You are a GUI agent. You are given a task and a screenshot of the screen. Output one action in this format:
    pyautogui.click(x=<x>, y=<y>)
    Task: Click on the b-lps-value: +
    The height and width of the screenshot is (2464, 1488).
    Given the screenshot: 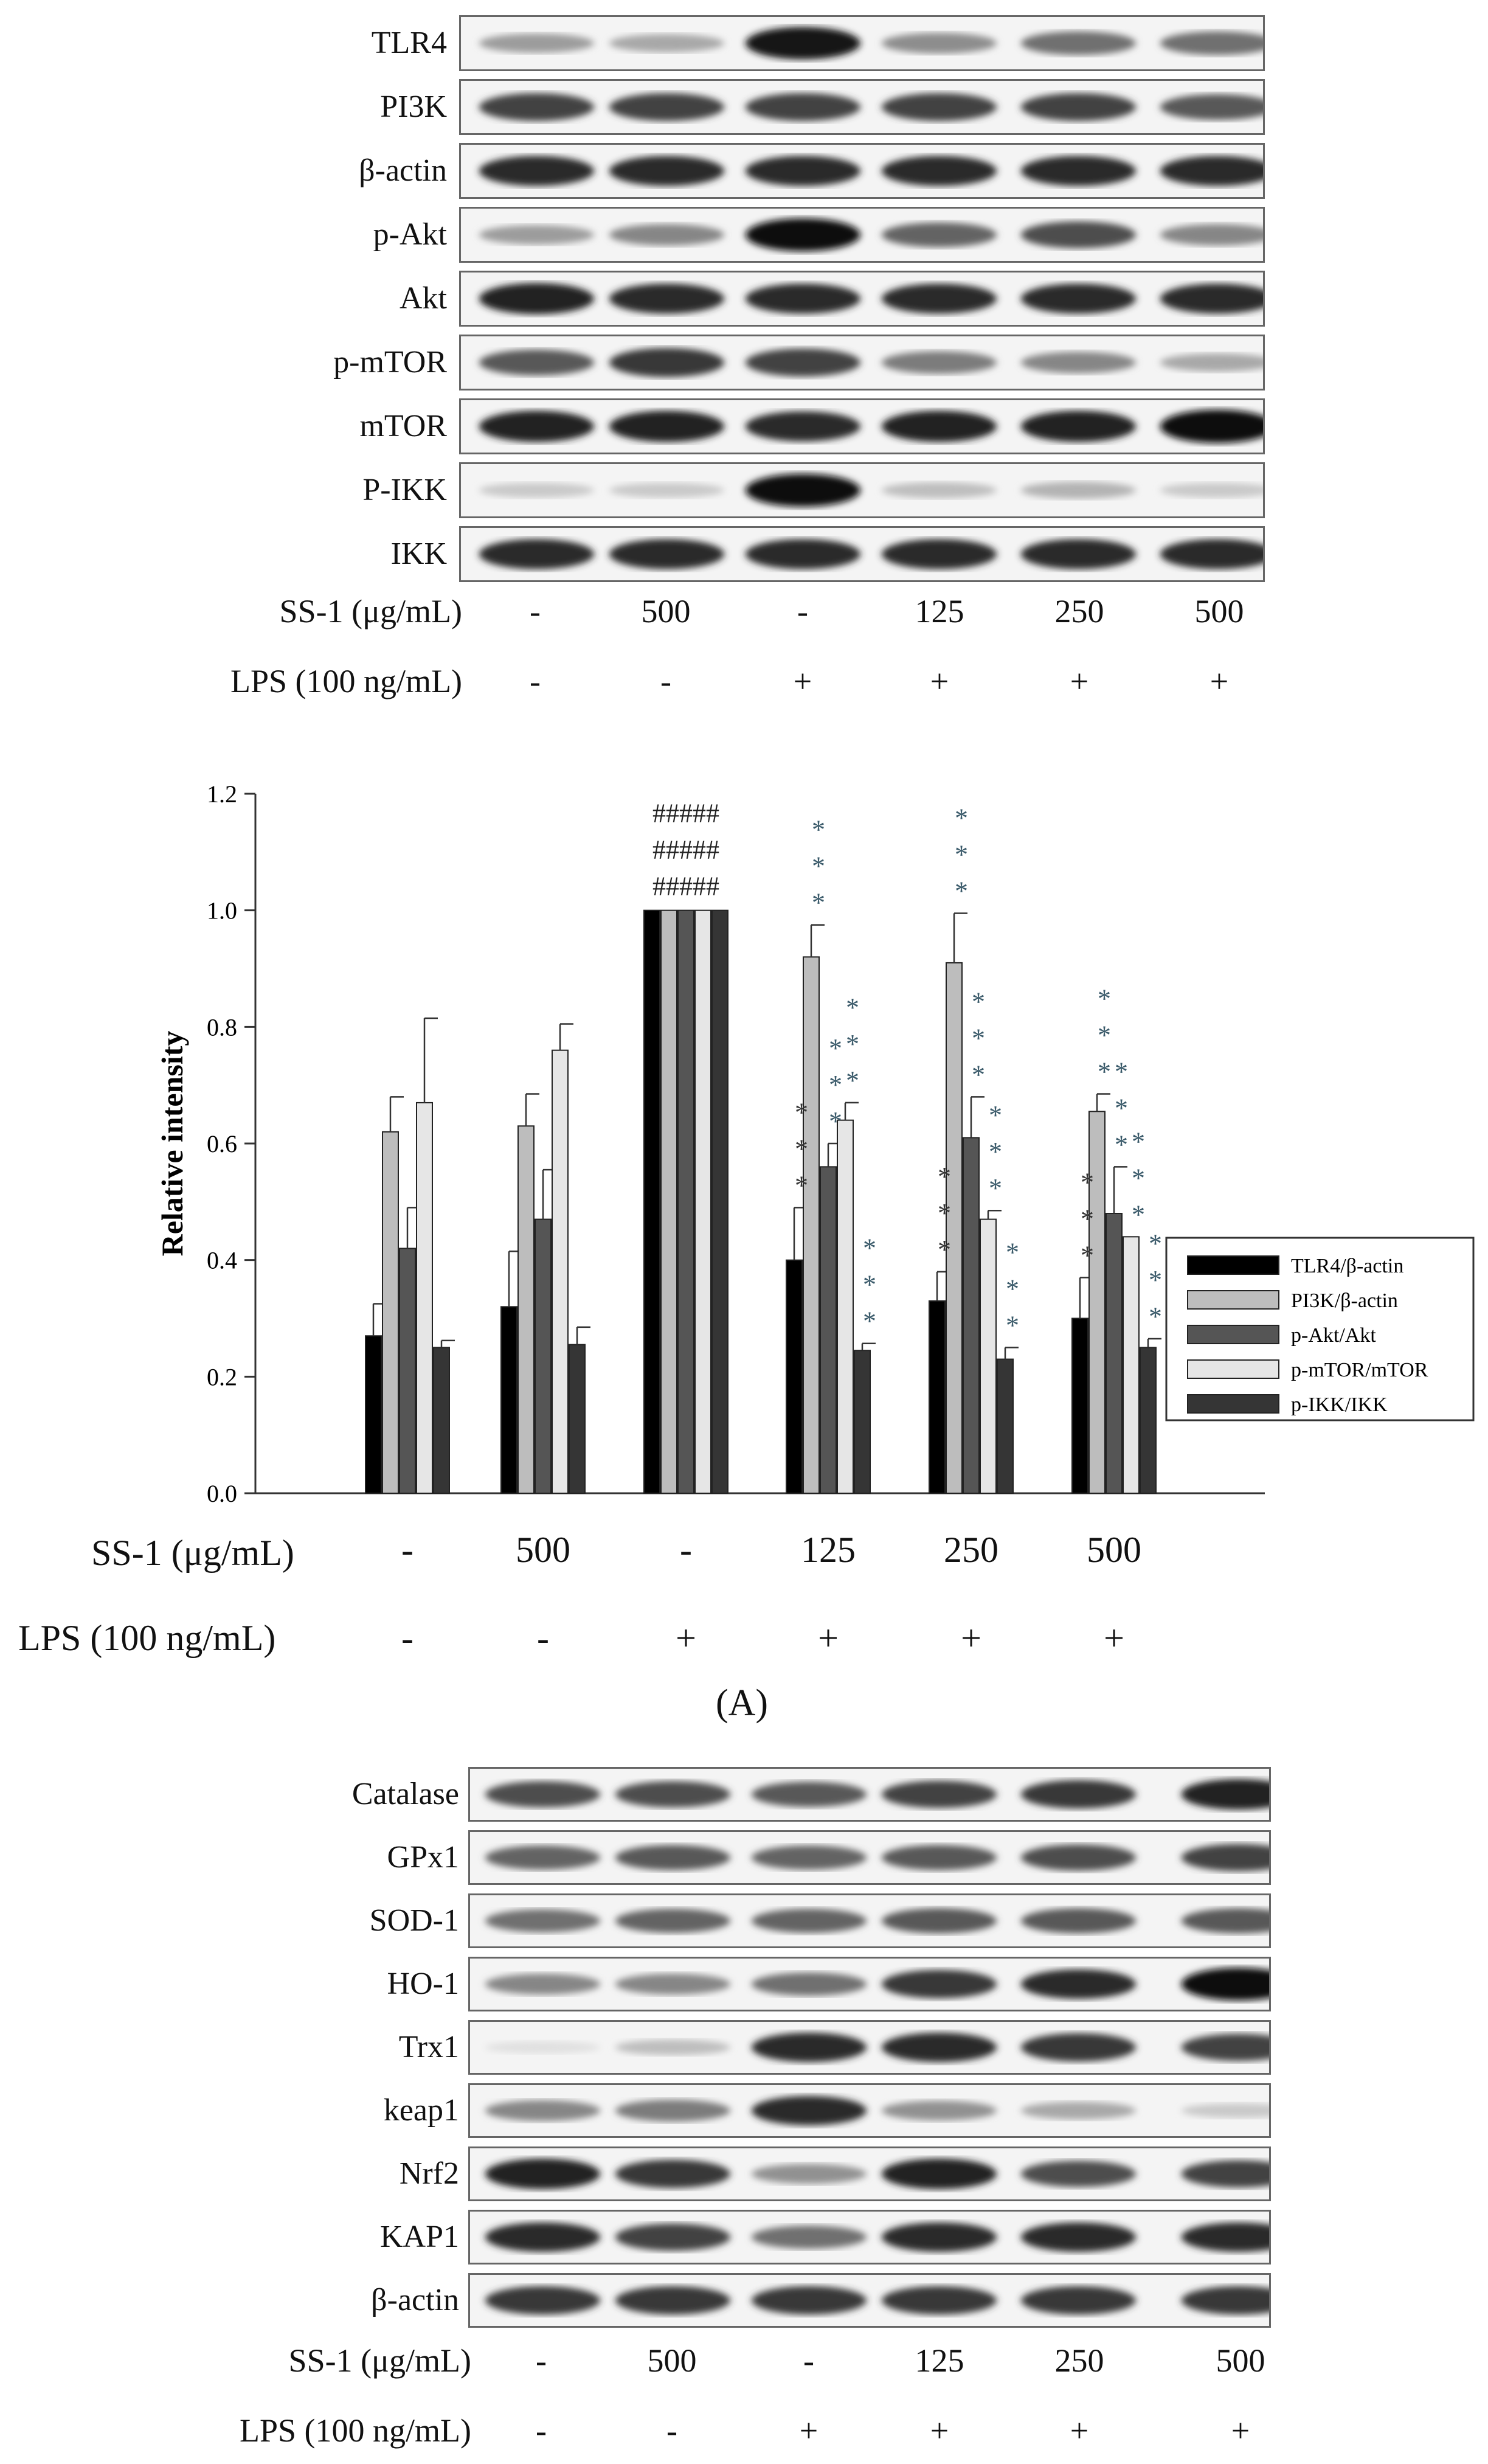 What is the action you would take?
    pyautogui.click(x=809, y=2430)
    